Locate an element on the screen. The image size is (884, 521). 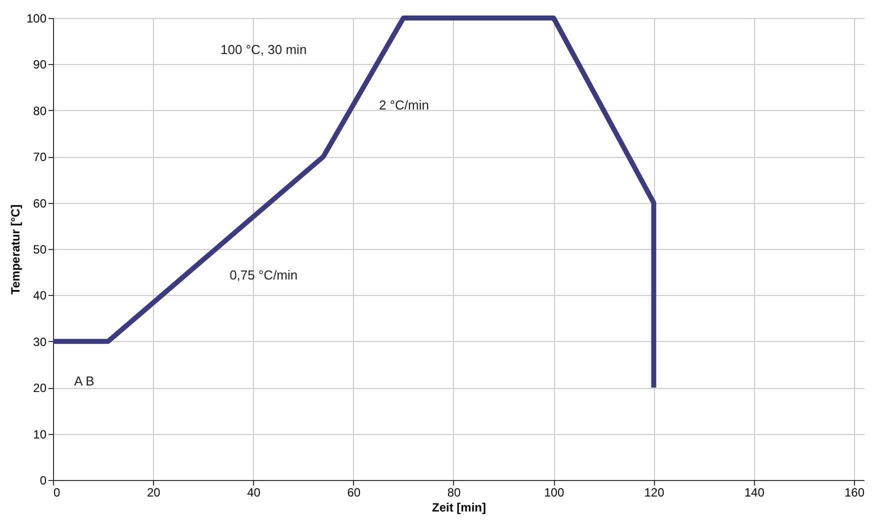
y-tick-label: 50 is located at coordinates (40, 249).